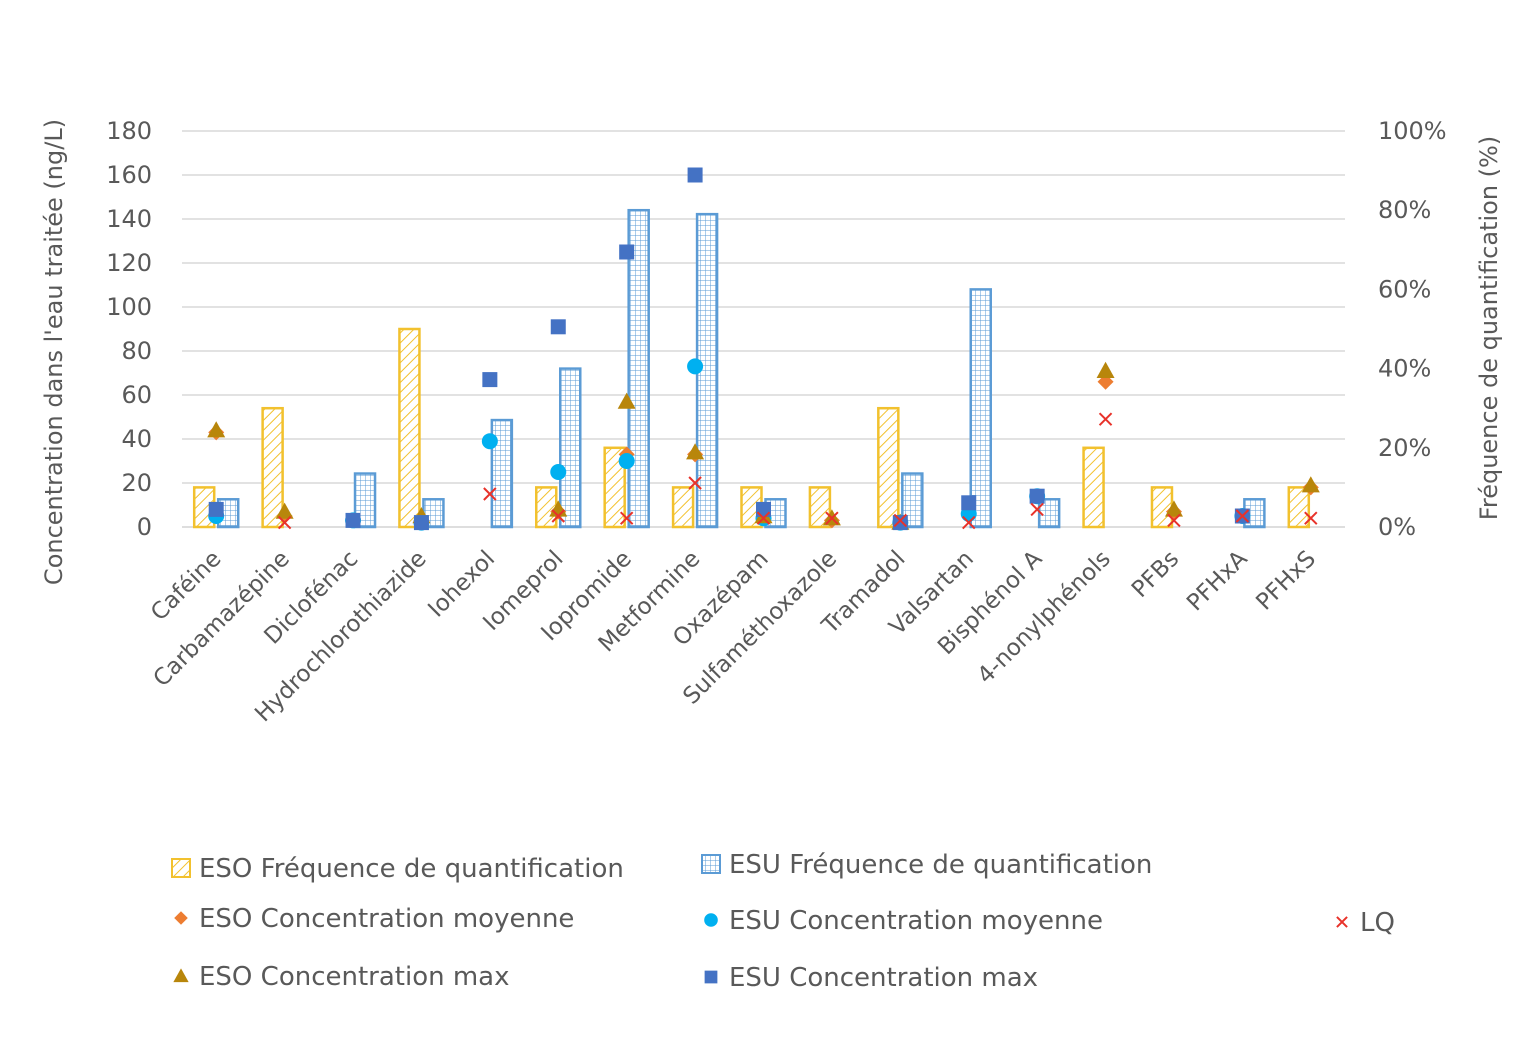 This screenshot has height=1063, width=1535. I want to click on y-tick-label: 140, so click(129, 219).